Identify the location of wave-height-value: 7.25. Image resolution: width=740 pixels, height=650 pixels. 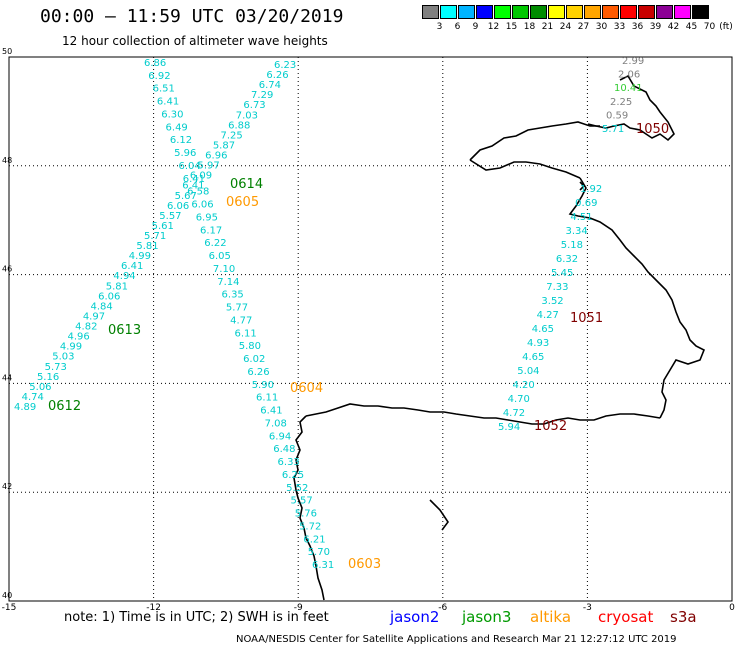
(231, 135).